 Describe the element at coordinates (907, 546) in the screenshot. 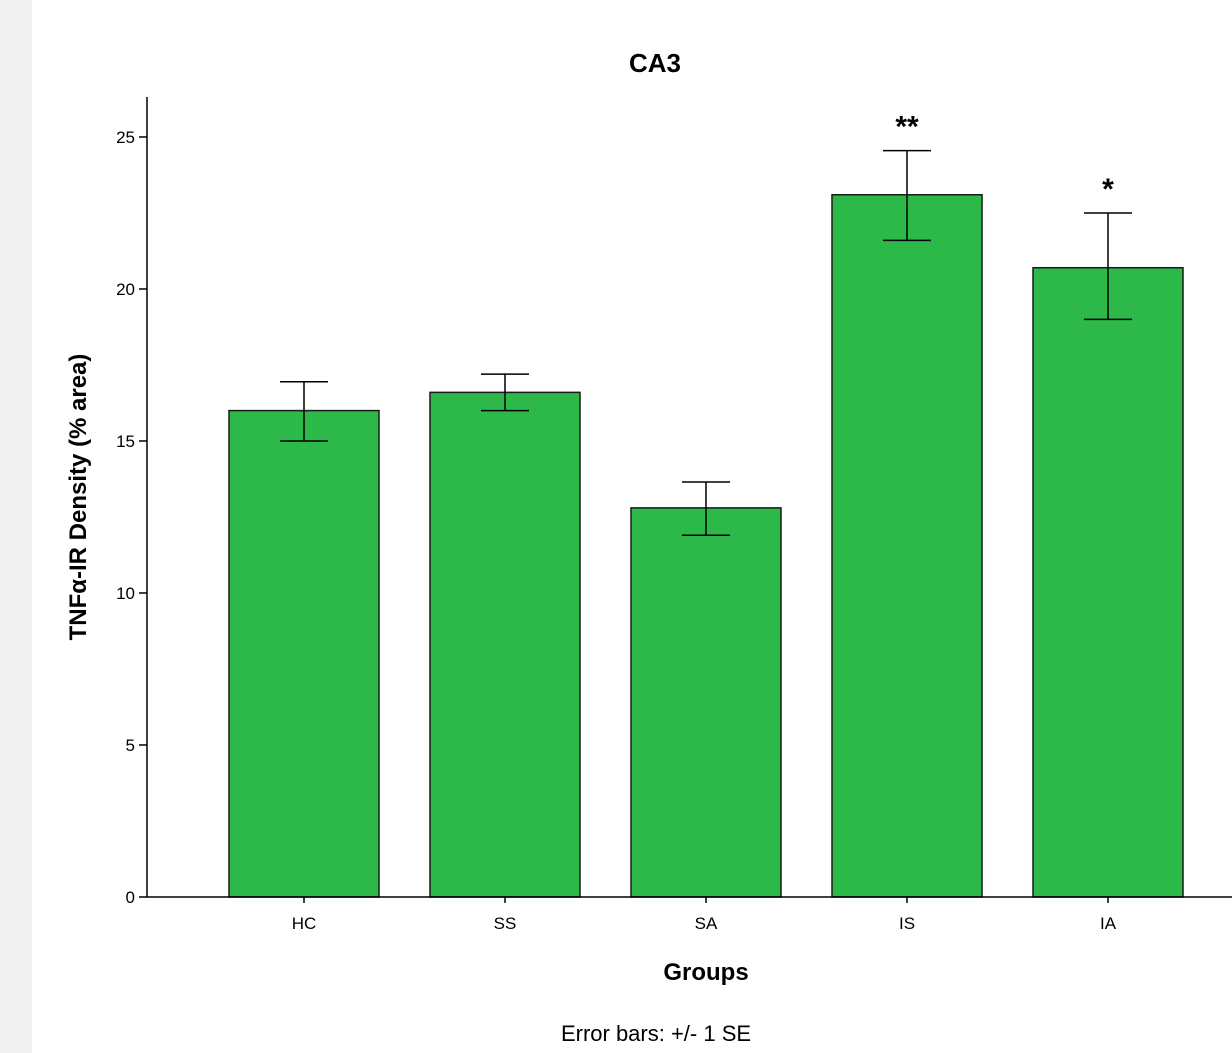

I see `bar-is` at that location.